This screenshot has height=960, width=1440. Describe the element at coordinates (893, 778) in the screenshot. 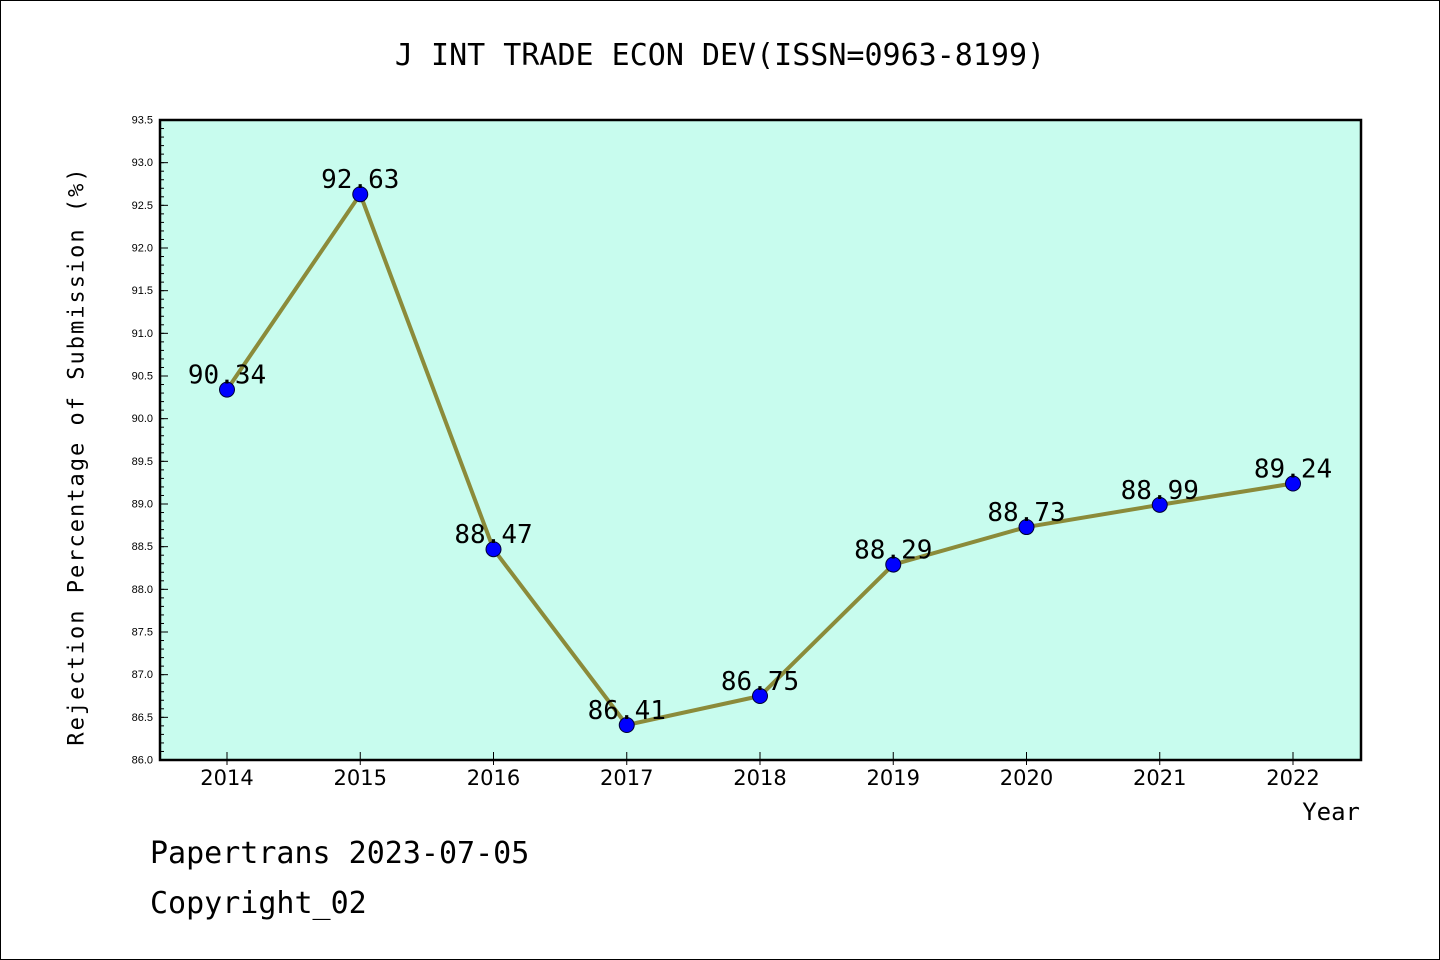

I see `x-tick-label: 2019` at that location.